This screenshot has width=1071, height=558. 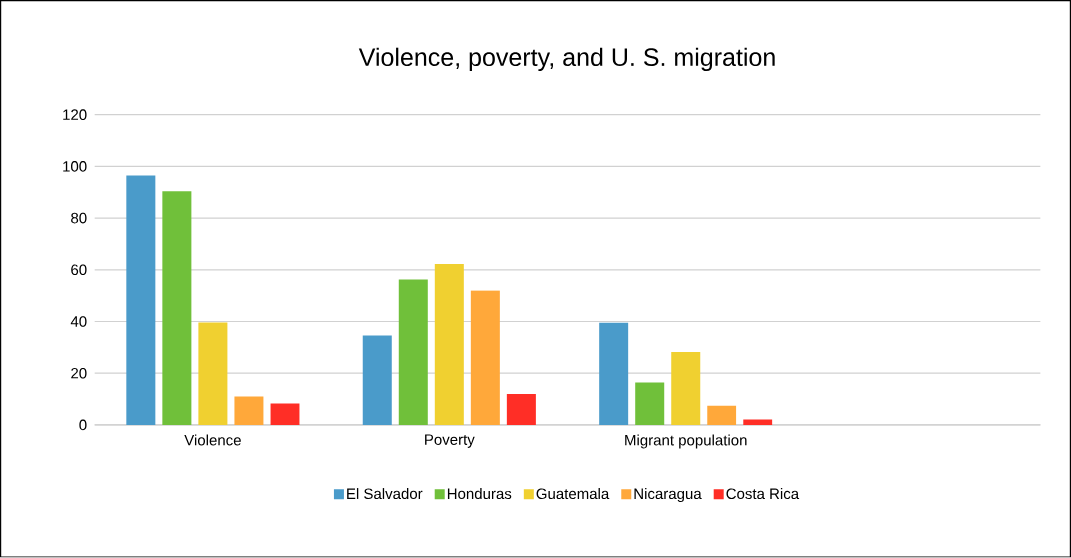 I want to click on x-tick-label: Violence, so click(x=212, y=440).